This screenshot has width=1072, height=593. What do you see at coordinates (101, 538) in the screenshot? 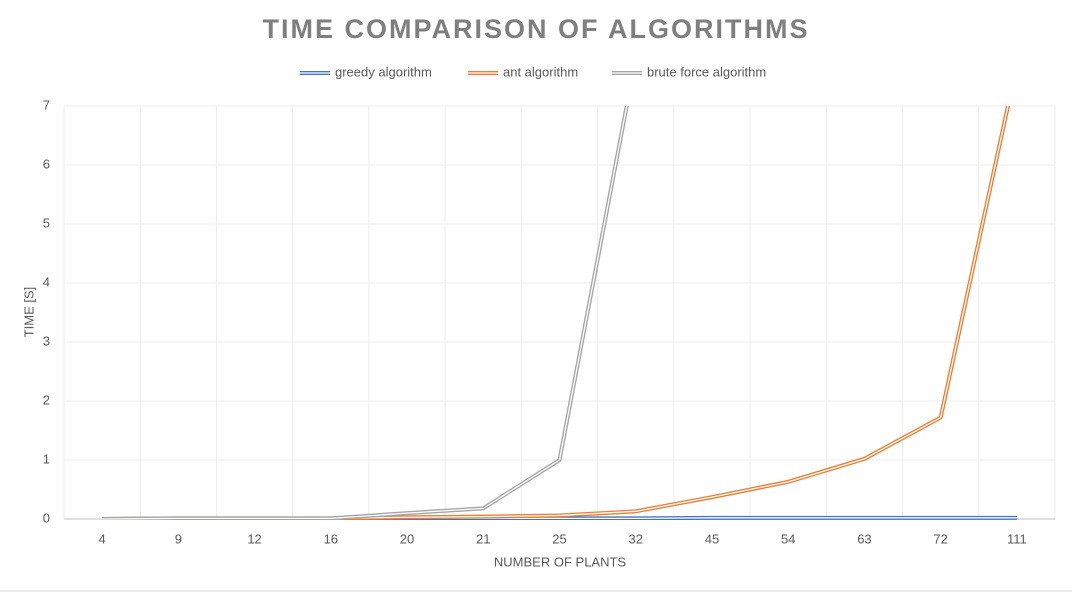
I see `x-tick-label: 4` at bounding box center [101, 538].